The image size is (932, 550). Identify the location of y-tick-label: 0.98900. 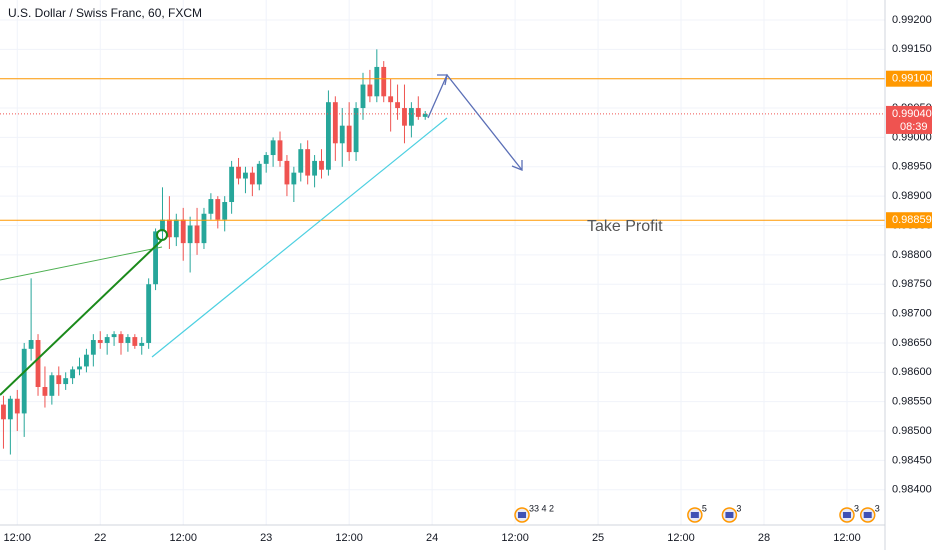
(912, 196).